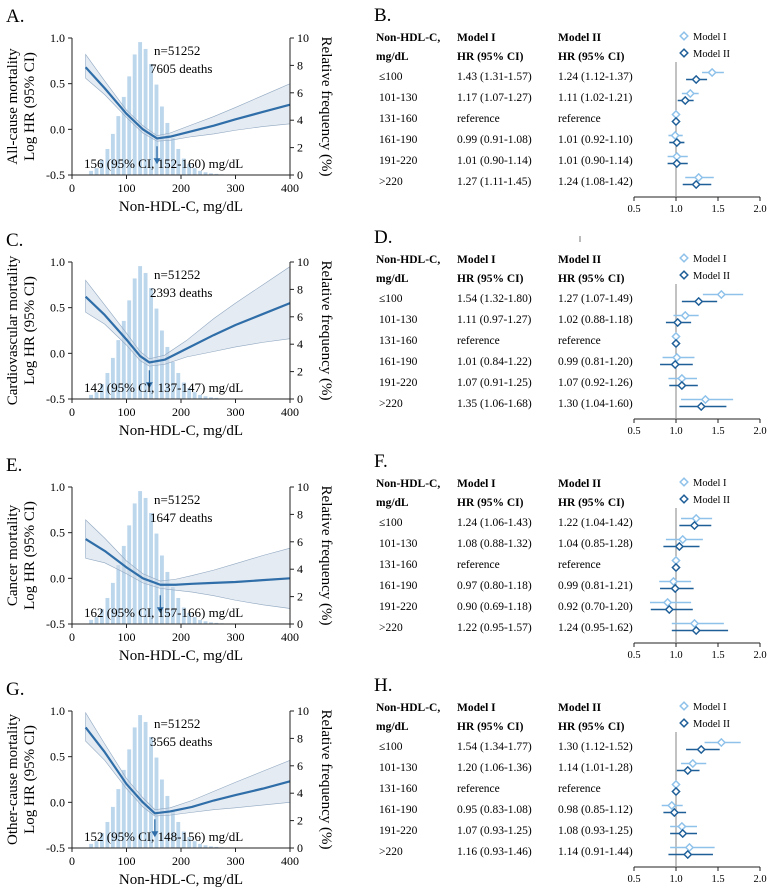 This screenshot has height=893, width=767. I want to click on y-tick-label: 1.0, so click(57, 711).